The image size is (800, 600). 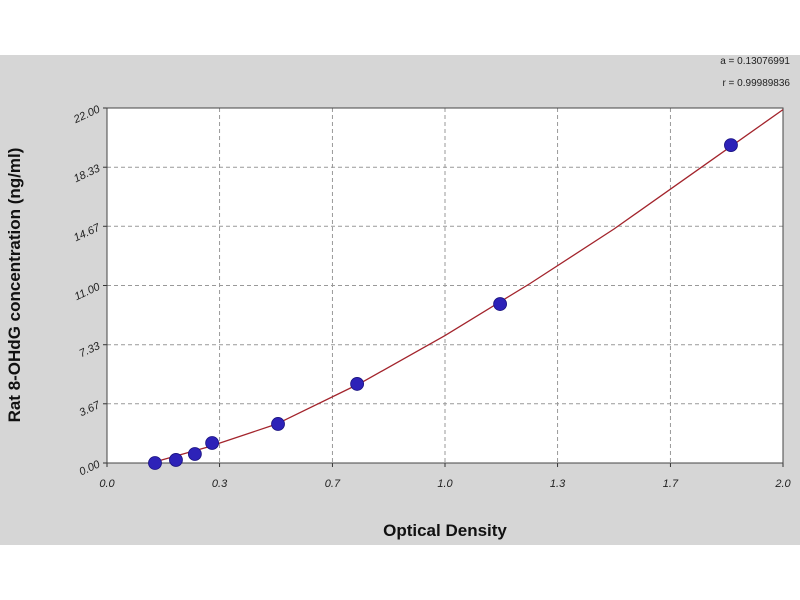 I want to click on x-tick-label: 1.3, so click(x=558, y=484).